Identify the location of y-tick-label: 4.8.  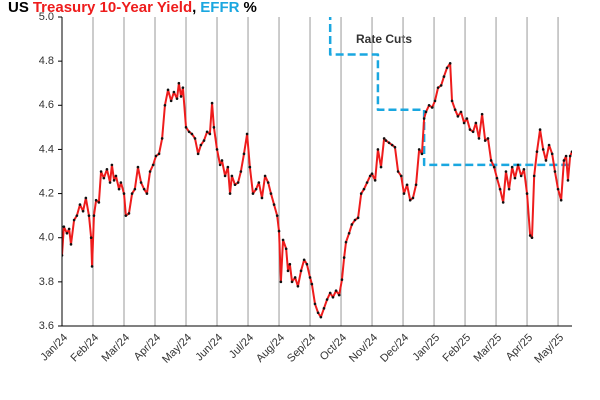
(46, 61).